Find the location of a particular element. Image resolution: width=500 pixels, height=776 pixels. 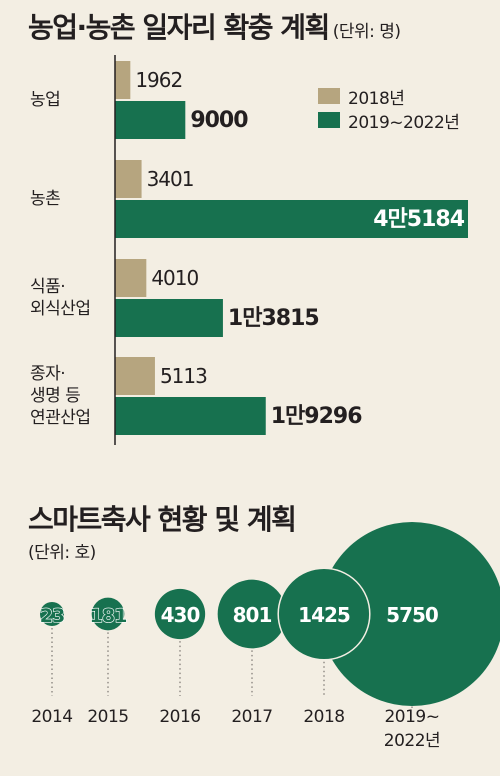

x-tick-label: 2016 is located at coordinates (179, 717).